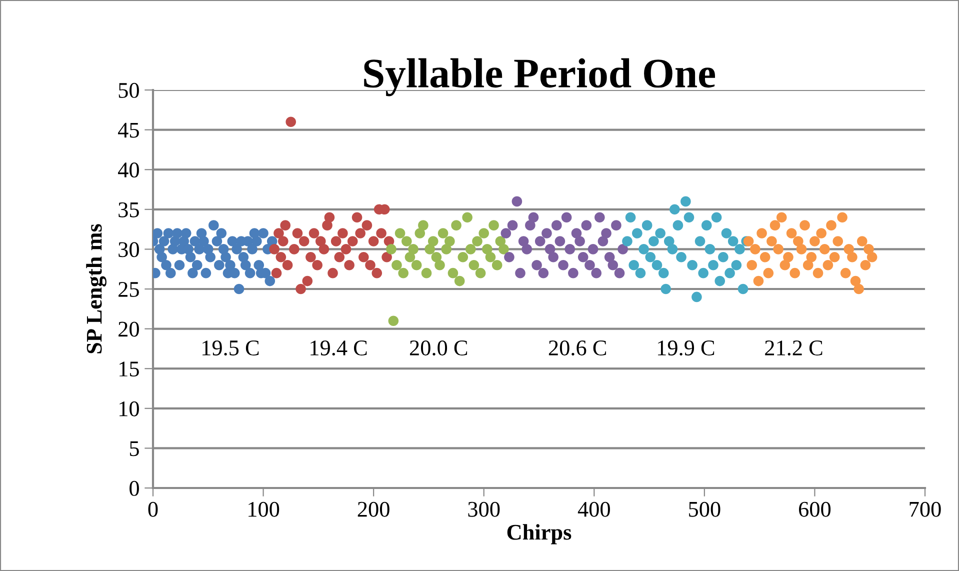  I want to click on y-tick-label: 40, so click(128, 170).